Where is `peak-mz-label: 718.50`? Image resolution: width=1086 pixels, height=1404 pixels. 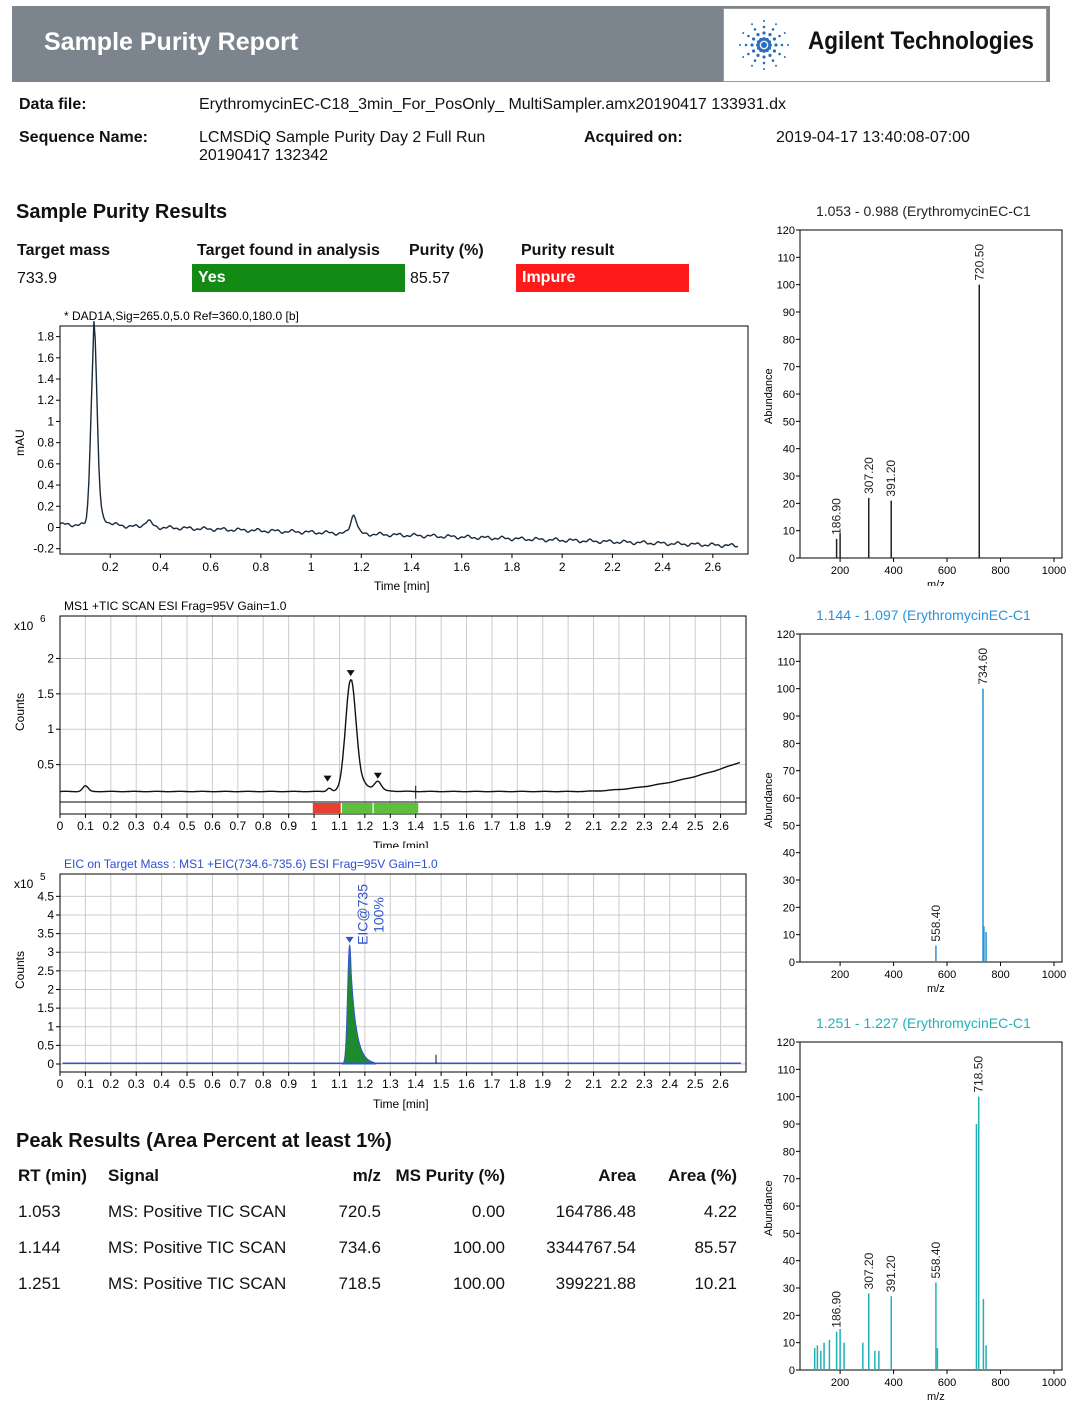 peak-mz-label: 718.50 is located at coordinates (979, 1074).